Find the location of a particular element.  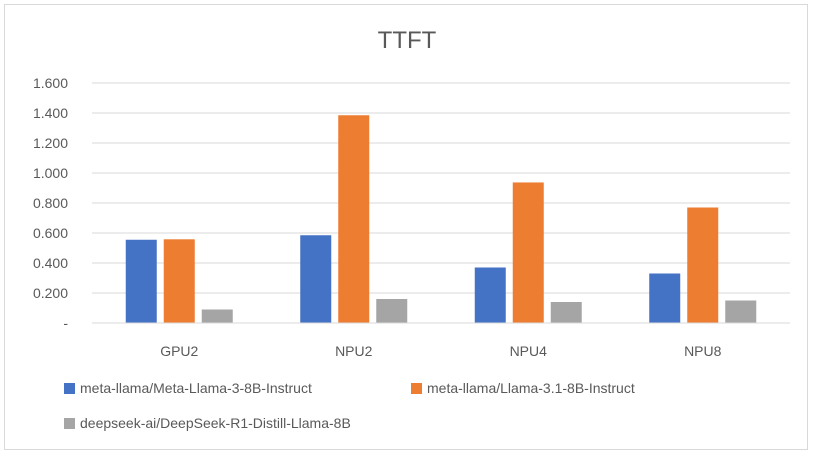

legend-label: meta-llama/Meta-Llama-3-8B-Instruct is located at coordinates (196, 388).